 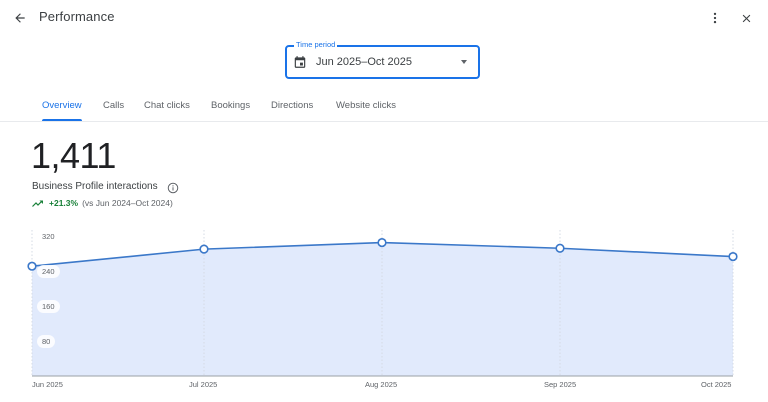 I want to click on top-bar: Performance, so click(x=384, y=18).